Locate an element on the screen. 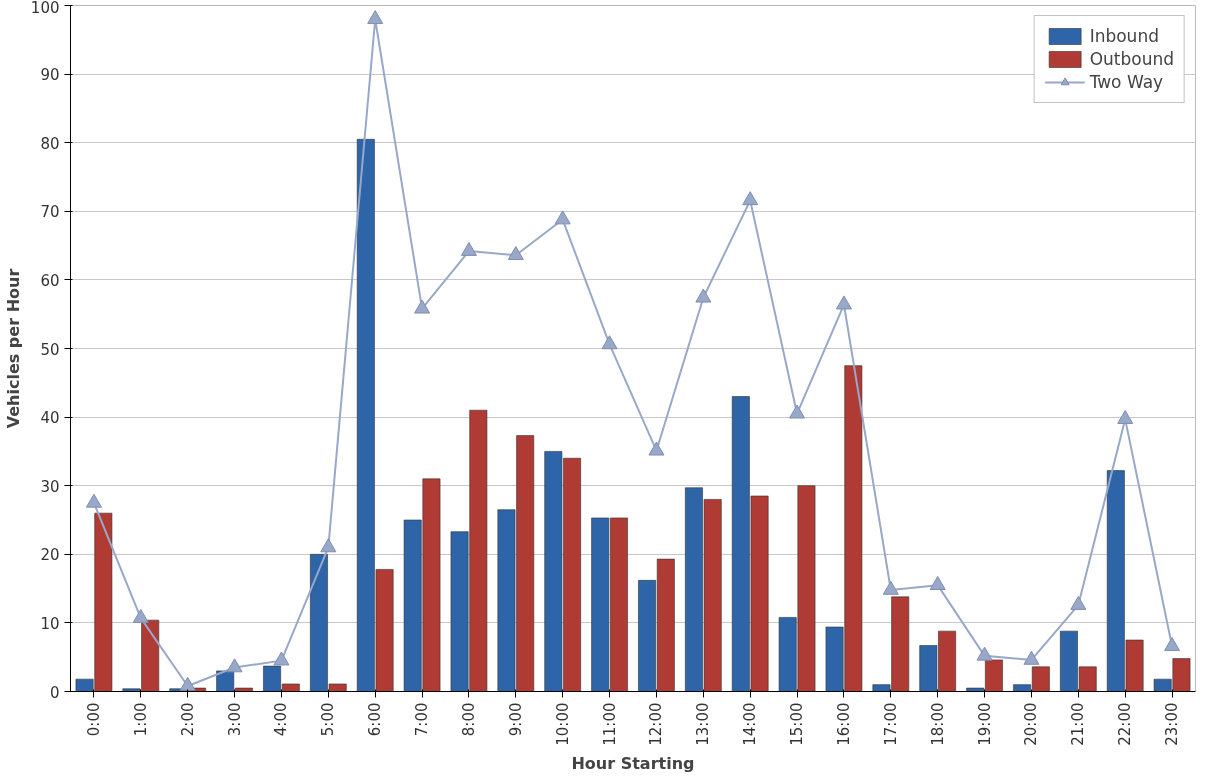 The height and width of the screenshot is (782, 1207). y-tick-label: 60 is located at coordinates (50, 280).